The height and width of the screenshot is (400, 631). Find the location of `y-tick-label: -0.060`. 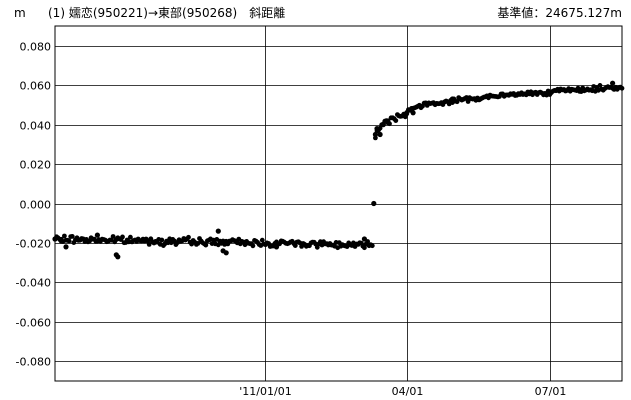

y-tick-label: -0.060 is located at coordinates (33, 323).